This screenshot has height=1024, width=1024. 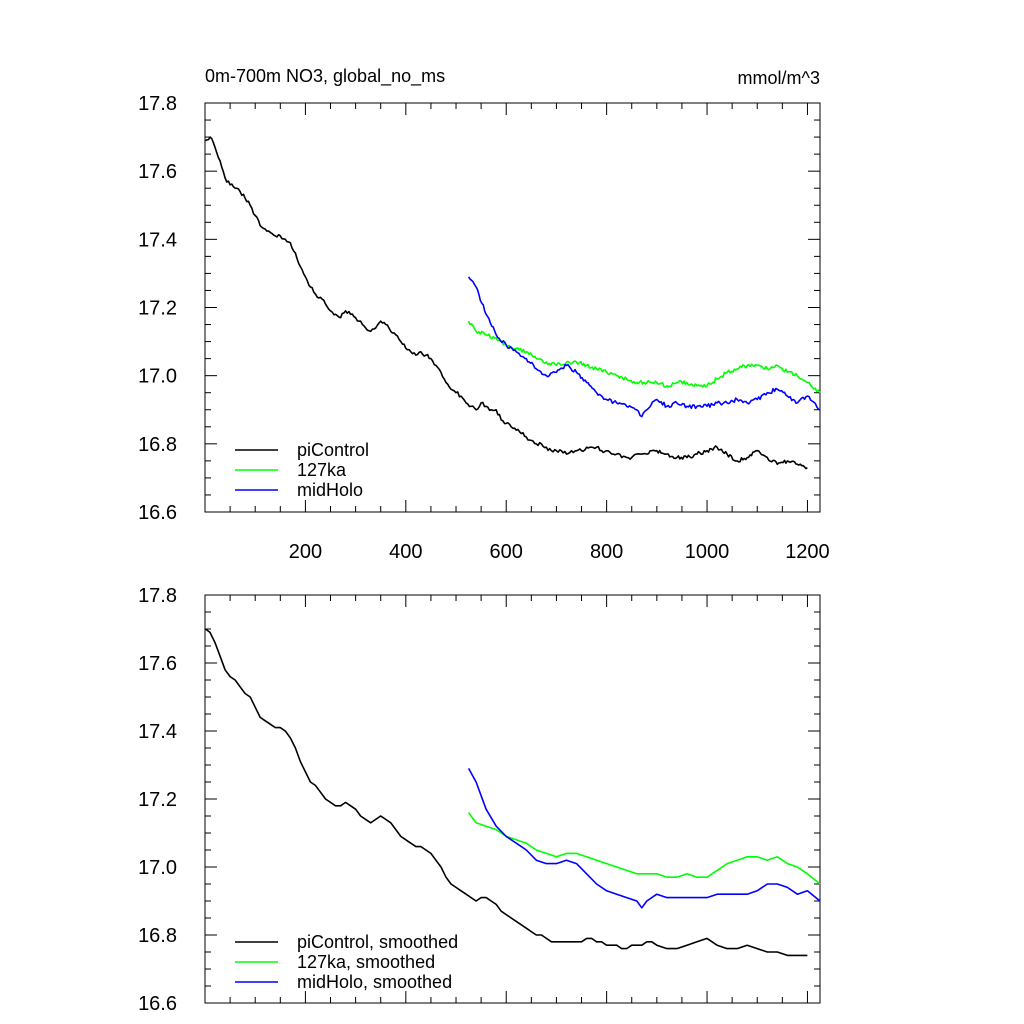 What do you see at coordinates (305, 552) in the screenshot?
I see `x-tick-label: 200` at bounding box center [305, 552].